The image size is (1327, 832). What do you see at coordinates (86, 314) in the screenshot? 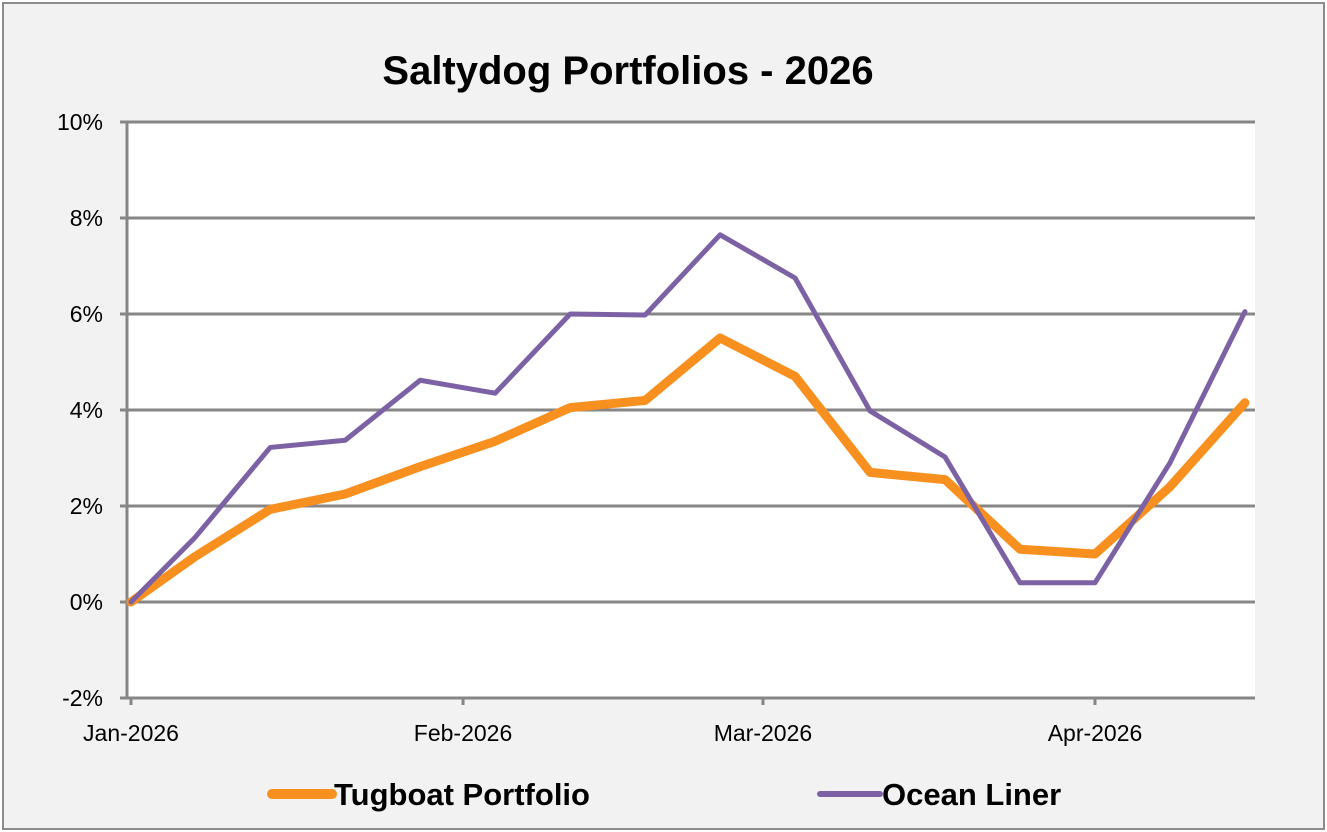
I see `y-tick-label: 6%` at bounding box center [86, 314].